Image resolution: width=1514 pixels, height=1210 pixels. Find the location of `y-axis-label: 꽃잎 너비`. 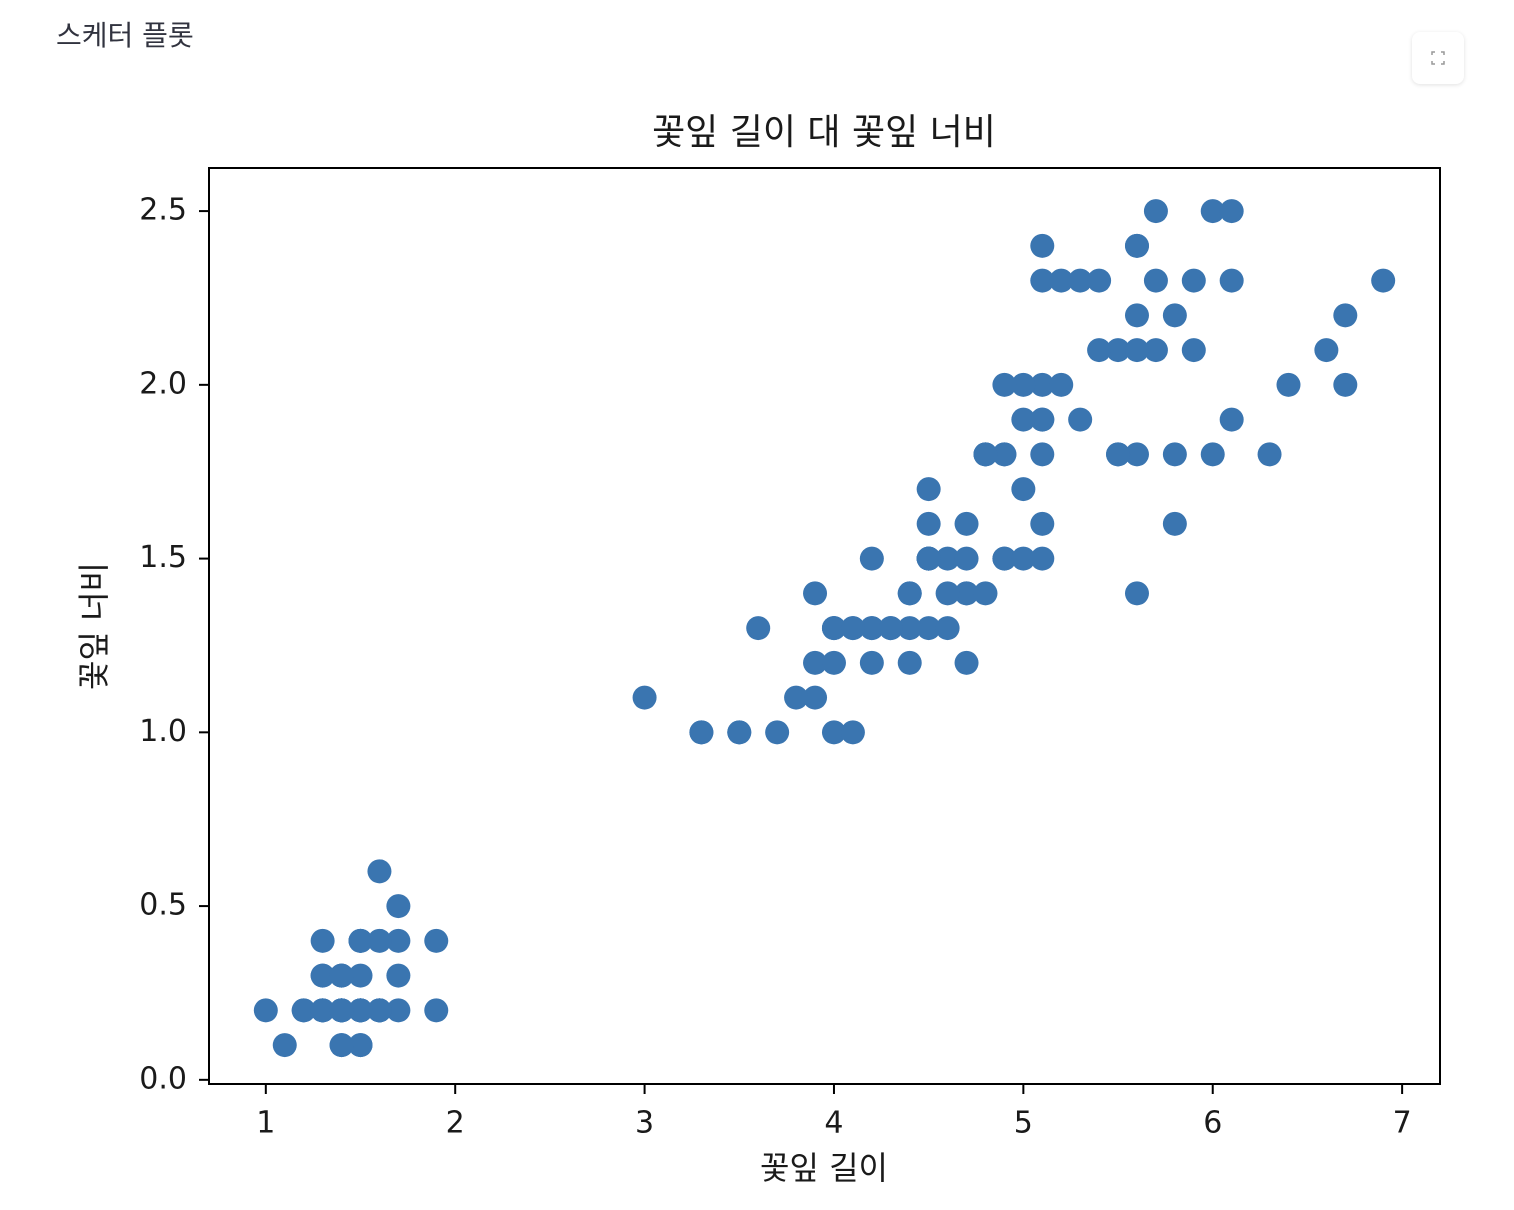

y-axis-label: 꽃잎 너비 is located at coordinates (94, 626).